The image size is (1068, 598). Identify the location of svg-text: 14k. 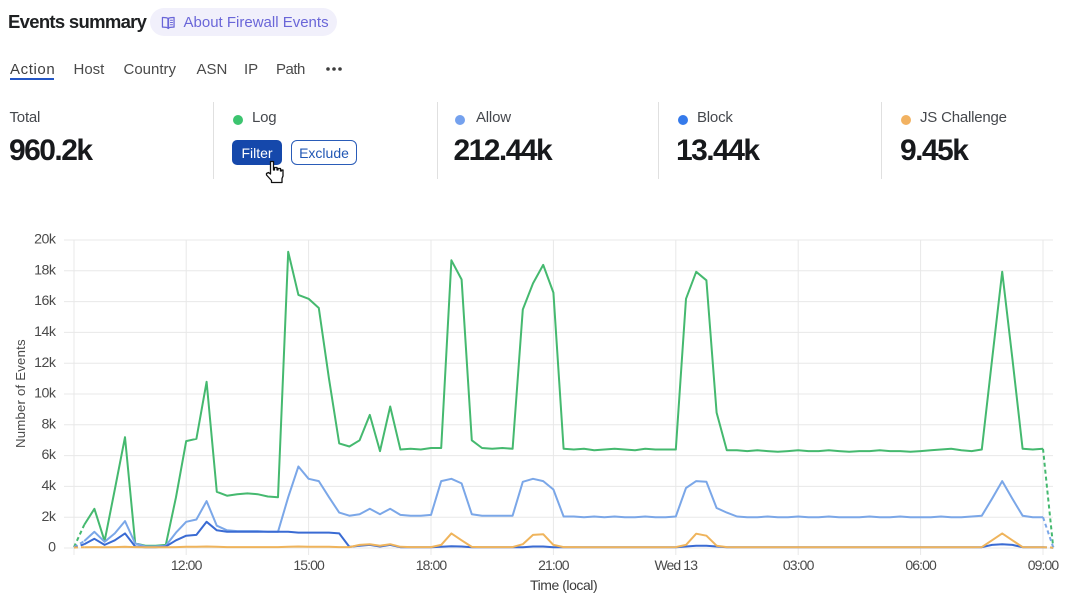
(45, 332).